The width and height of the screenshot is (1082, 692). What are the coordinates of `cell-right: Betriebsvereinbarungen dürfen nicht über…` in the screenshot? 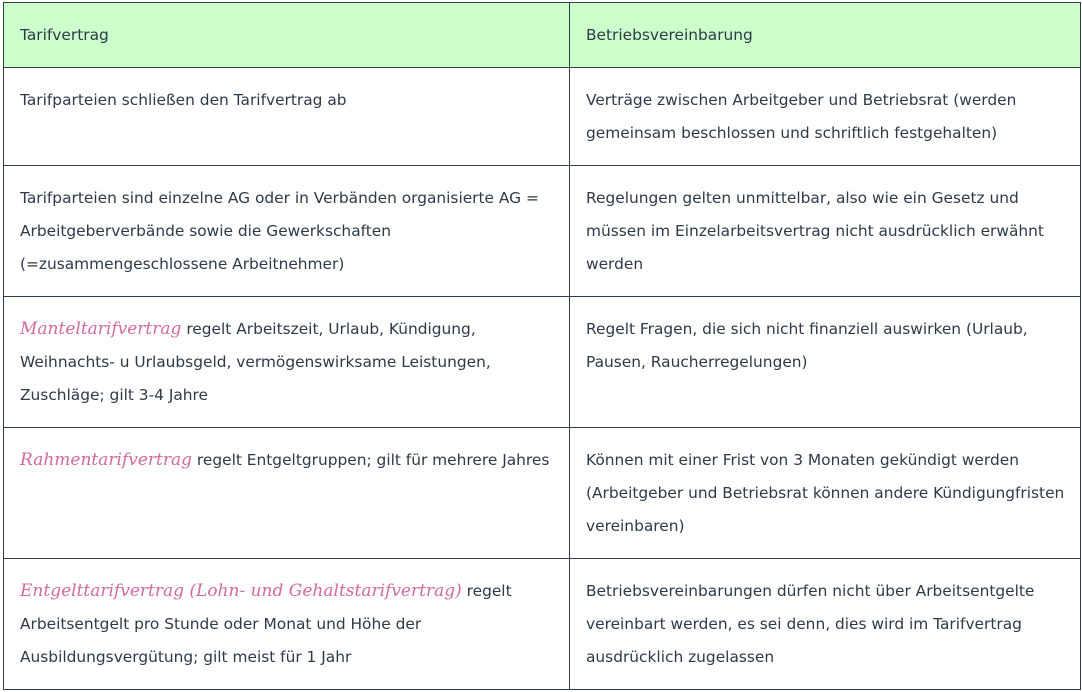 It's located at (825, 624).